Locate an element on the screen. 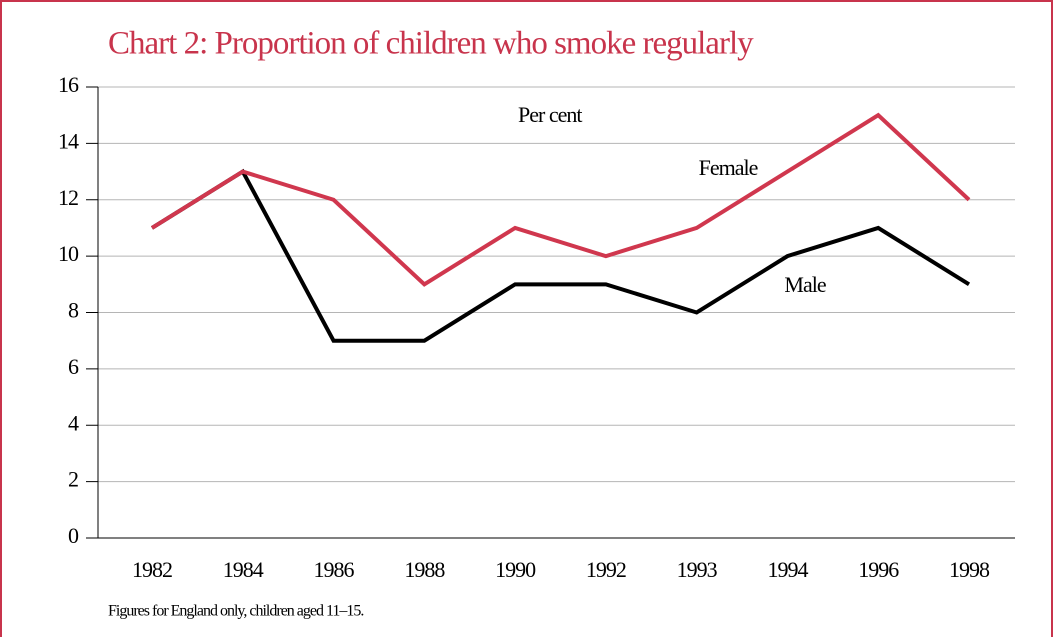  x-tick-label: 1996 is located at coordinates (878, 569).